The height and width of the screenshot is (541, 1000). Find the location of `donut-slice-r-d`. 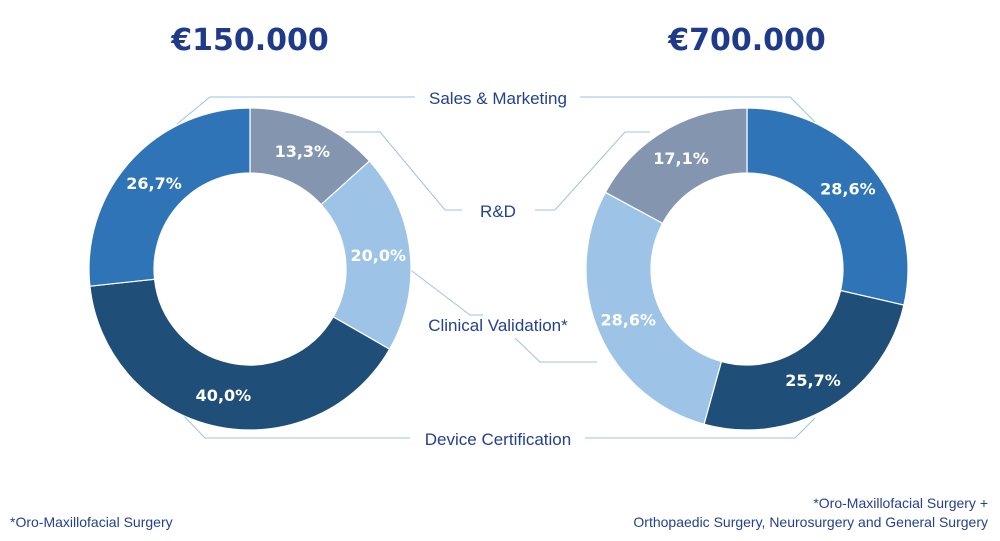

donut-slice-r-d is located at coordinates (676, 166).